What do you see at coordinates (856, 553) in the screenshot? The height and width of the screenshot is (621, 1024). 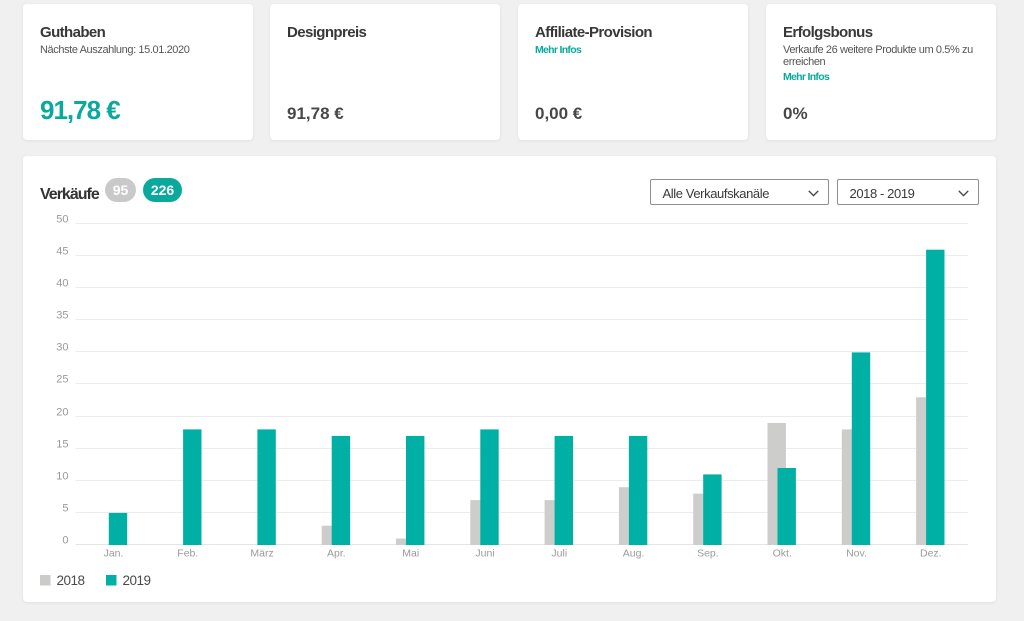 I see `svg-text: Nov.` at bounding box center [856, 553].